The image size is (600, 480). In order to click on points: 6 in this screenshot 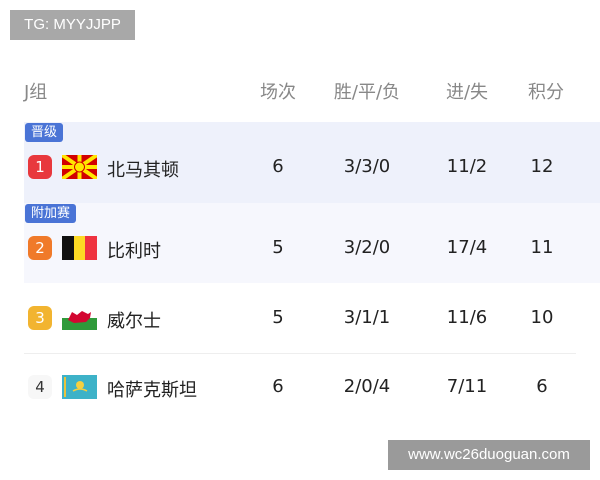, I will do `click(542, 386)`.